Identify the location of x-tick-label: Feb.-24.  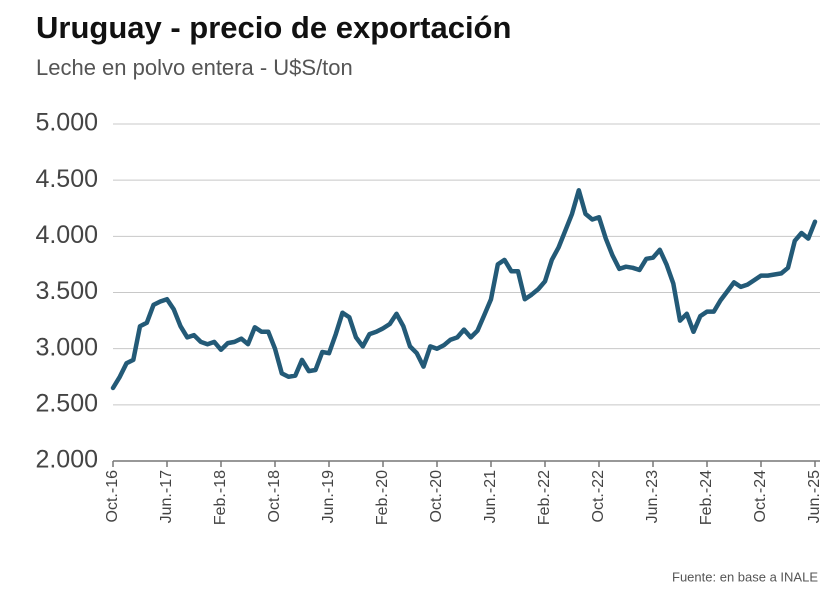
(706, 497).